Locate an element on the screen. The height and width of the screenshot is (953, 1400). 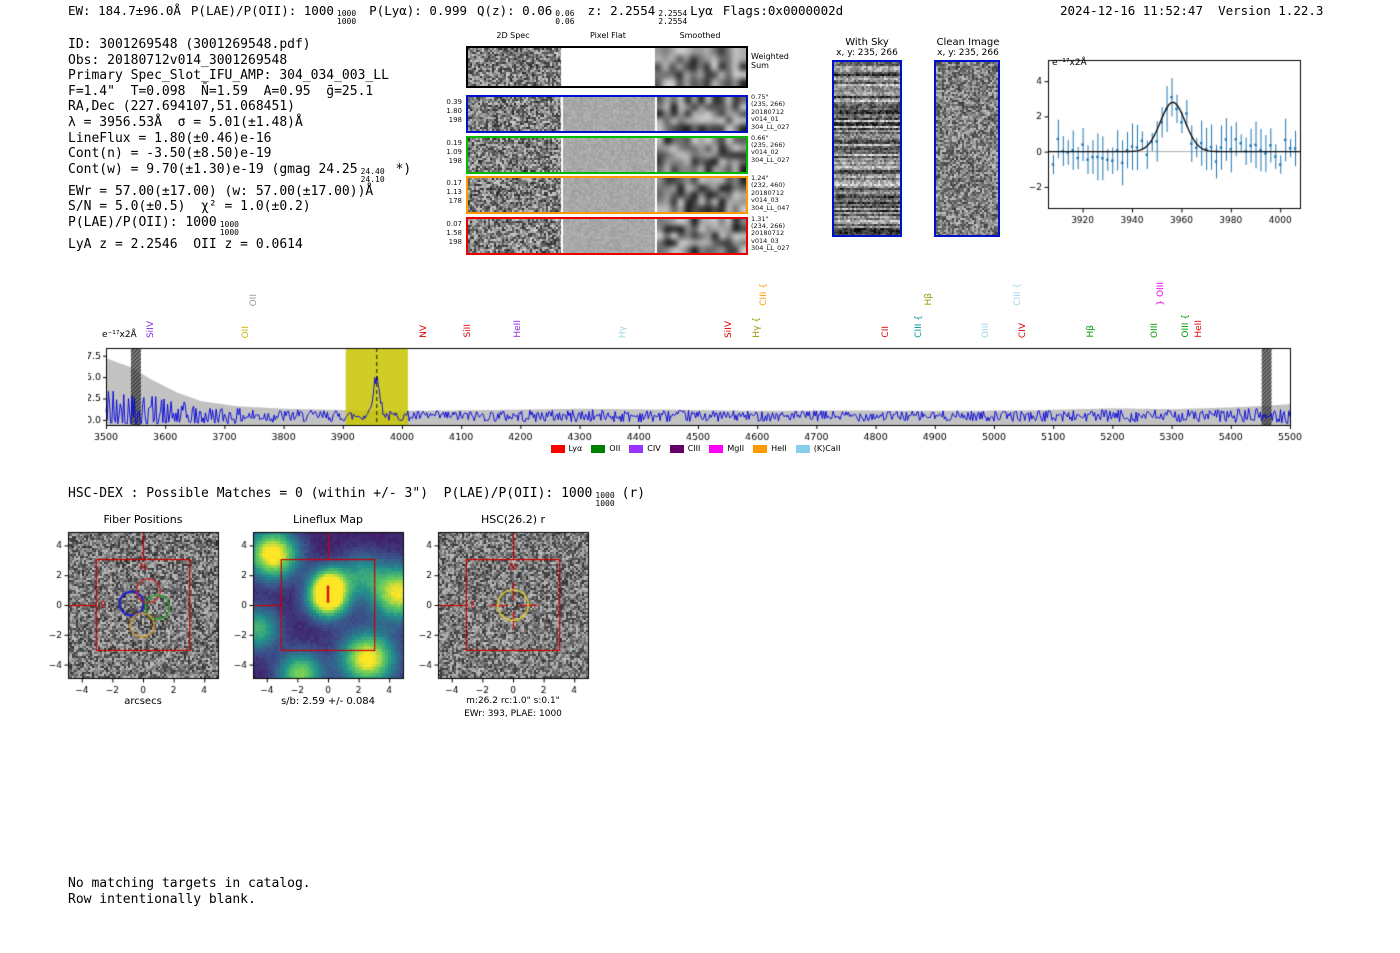
header-z-line: Lyα is located at coordinates (701, 10).